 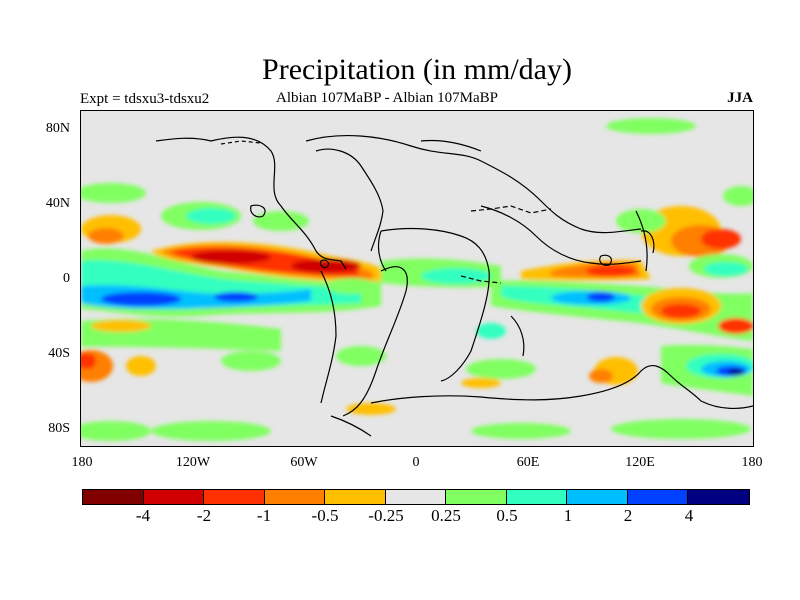 What do you see at coordinates (689, 515) in the screenshot?
I see `colorbar-label: 4` at bounding box center [689, 515].